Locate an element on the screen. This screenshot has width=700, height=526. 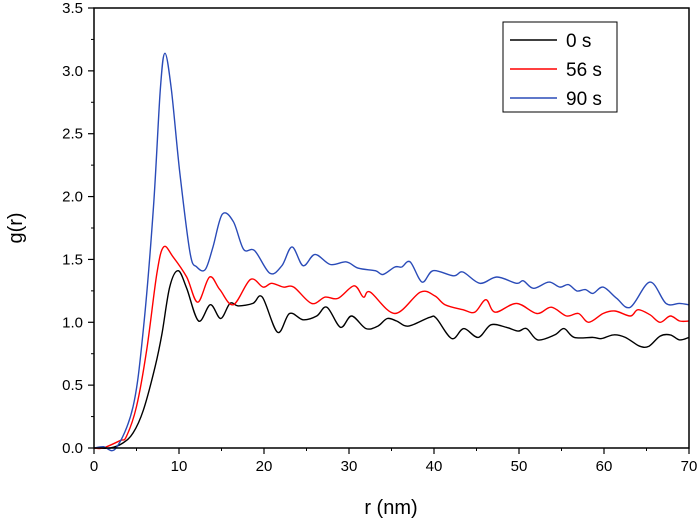
y-tick-label: 3.5 is located at coordinates (72, 8).